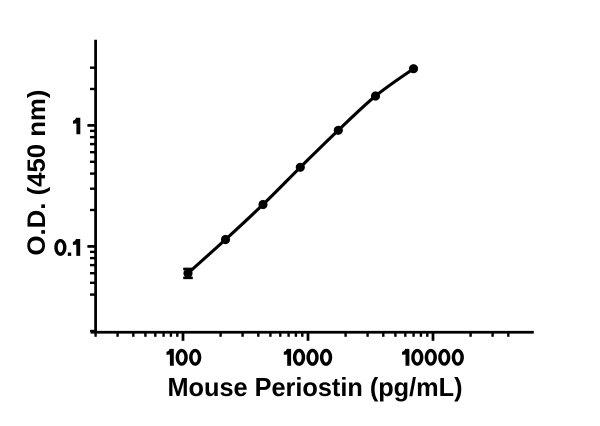  I want to click on svg-text: Mouse Periostin (pg/mL), so click(315, 387).